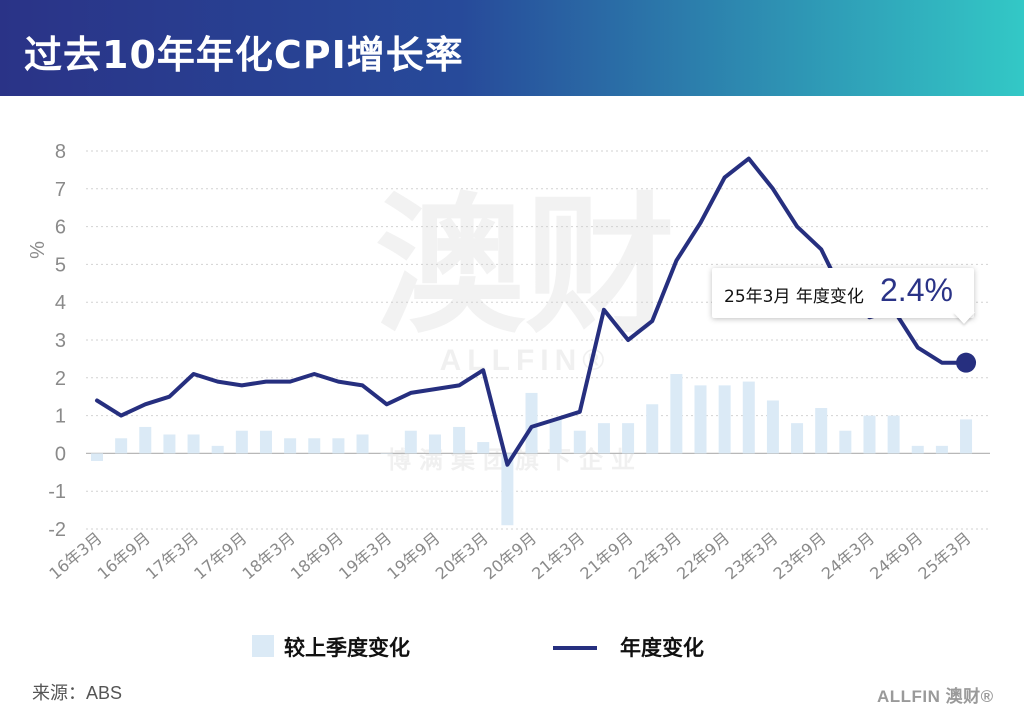  I want to click on y-tick-label: 4, so click(60, 303).